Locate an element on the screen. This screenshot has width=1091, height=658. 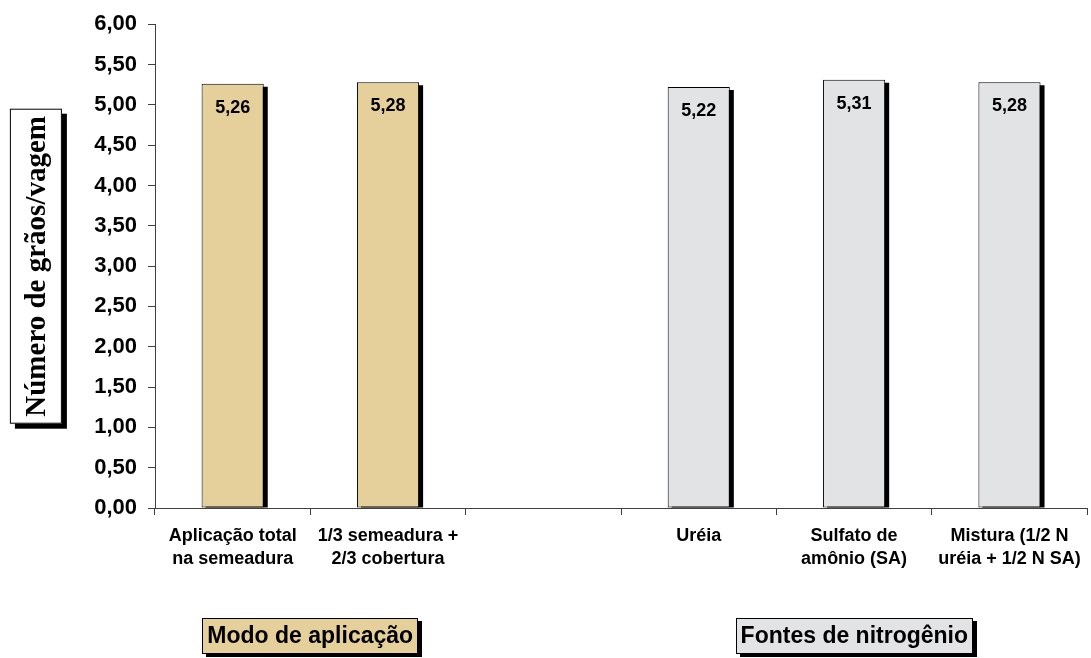
data-label: 5,31 is located at coordinates (854, 102).